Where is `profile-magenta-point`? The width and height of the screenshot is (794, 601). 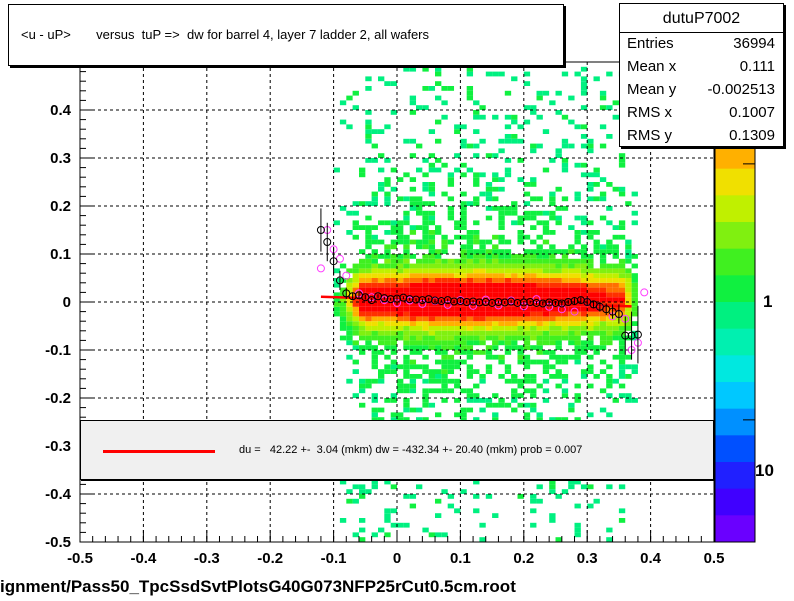
profile-magenta-point is located at coordinates (346, 275).